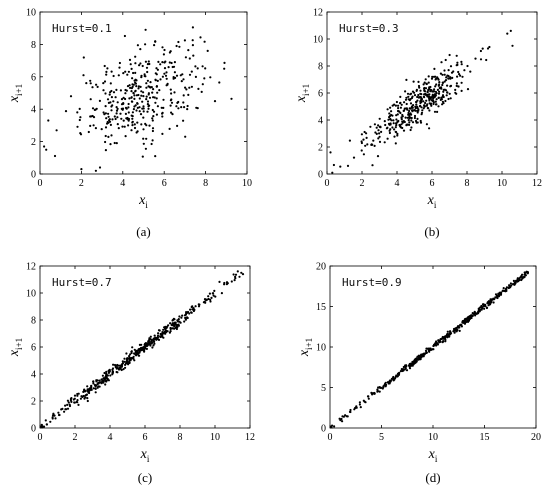 Image resolution: width=550 pixels, height=496 pixels. Describe the element at coordinates (320, 121) in the screenshot. I see `y-tick-label: 4` at that location.